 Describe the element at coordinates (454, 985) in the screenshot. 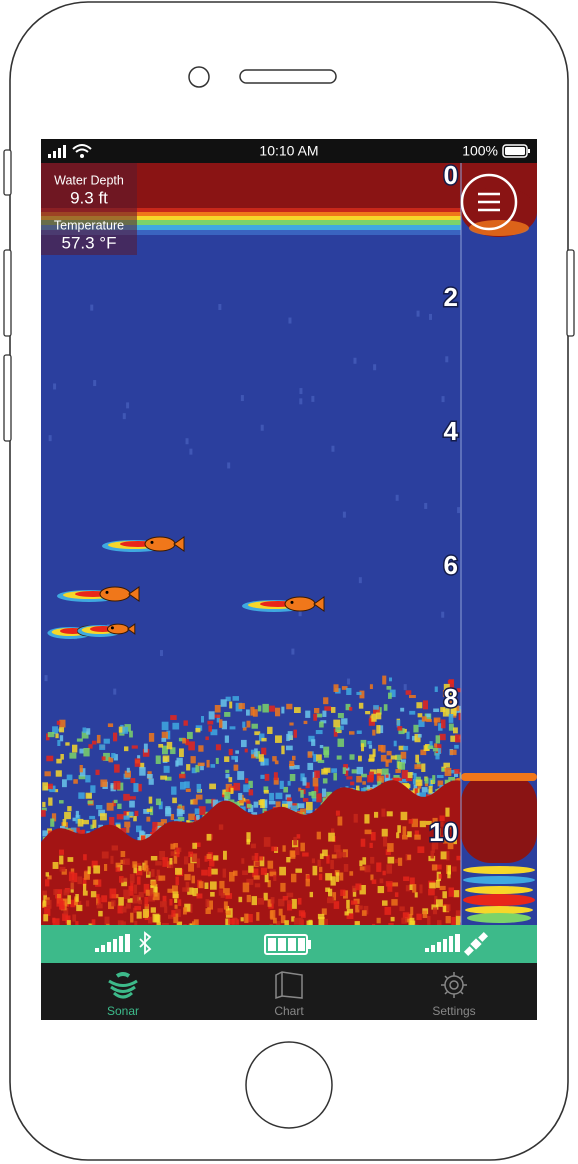

I see `tab-settings-icon` at that location.